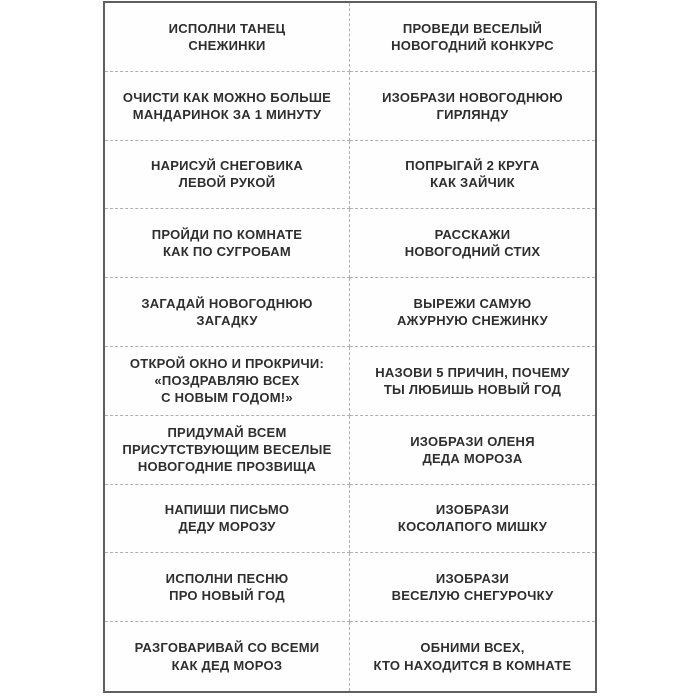 This screenshot has height=700, width=700. Describe the element at coordinates (227, 175) in the screenshot. I see `task-card: НАРИСУЙ СНЕГОВИКА ЛЕВОЙ РУКОЙ` at that location.